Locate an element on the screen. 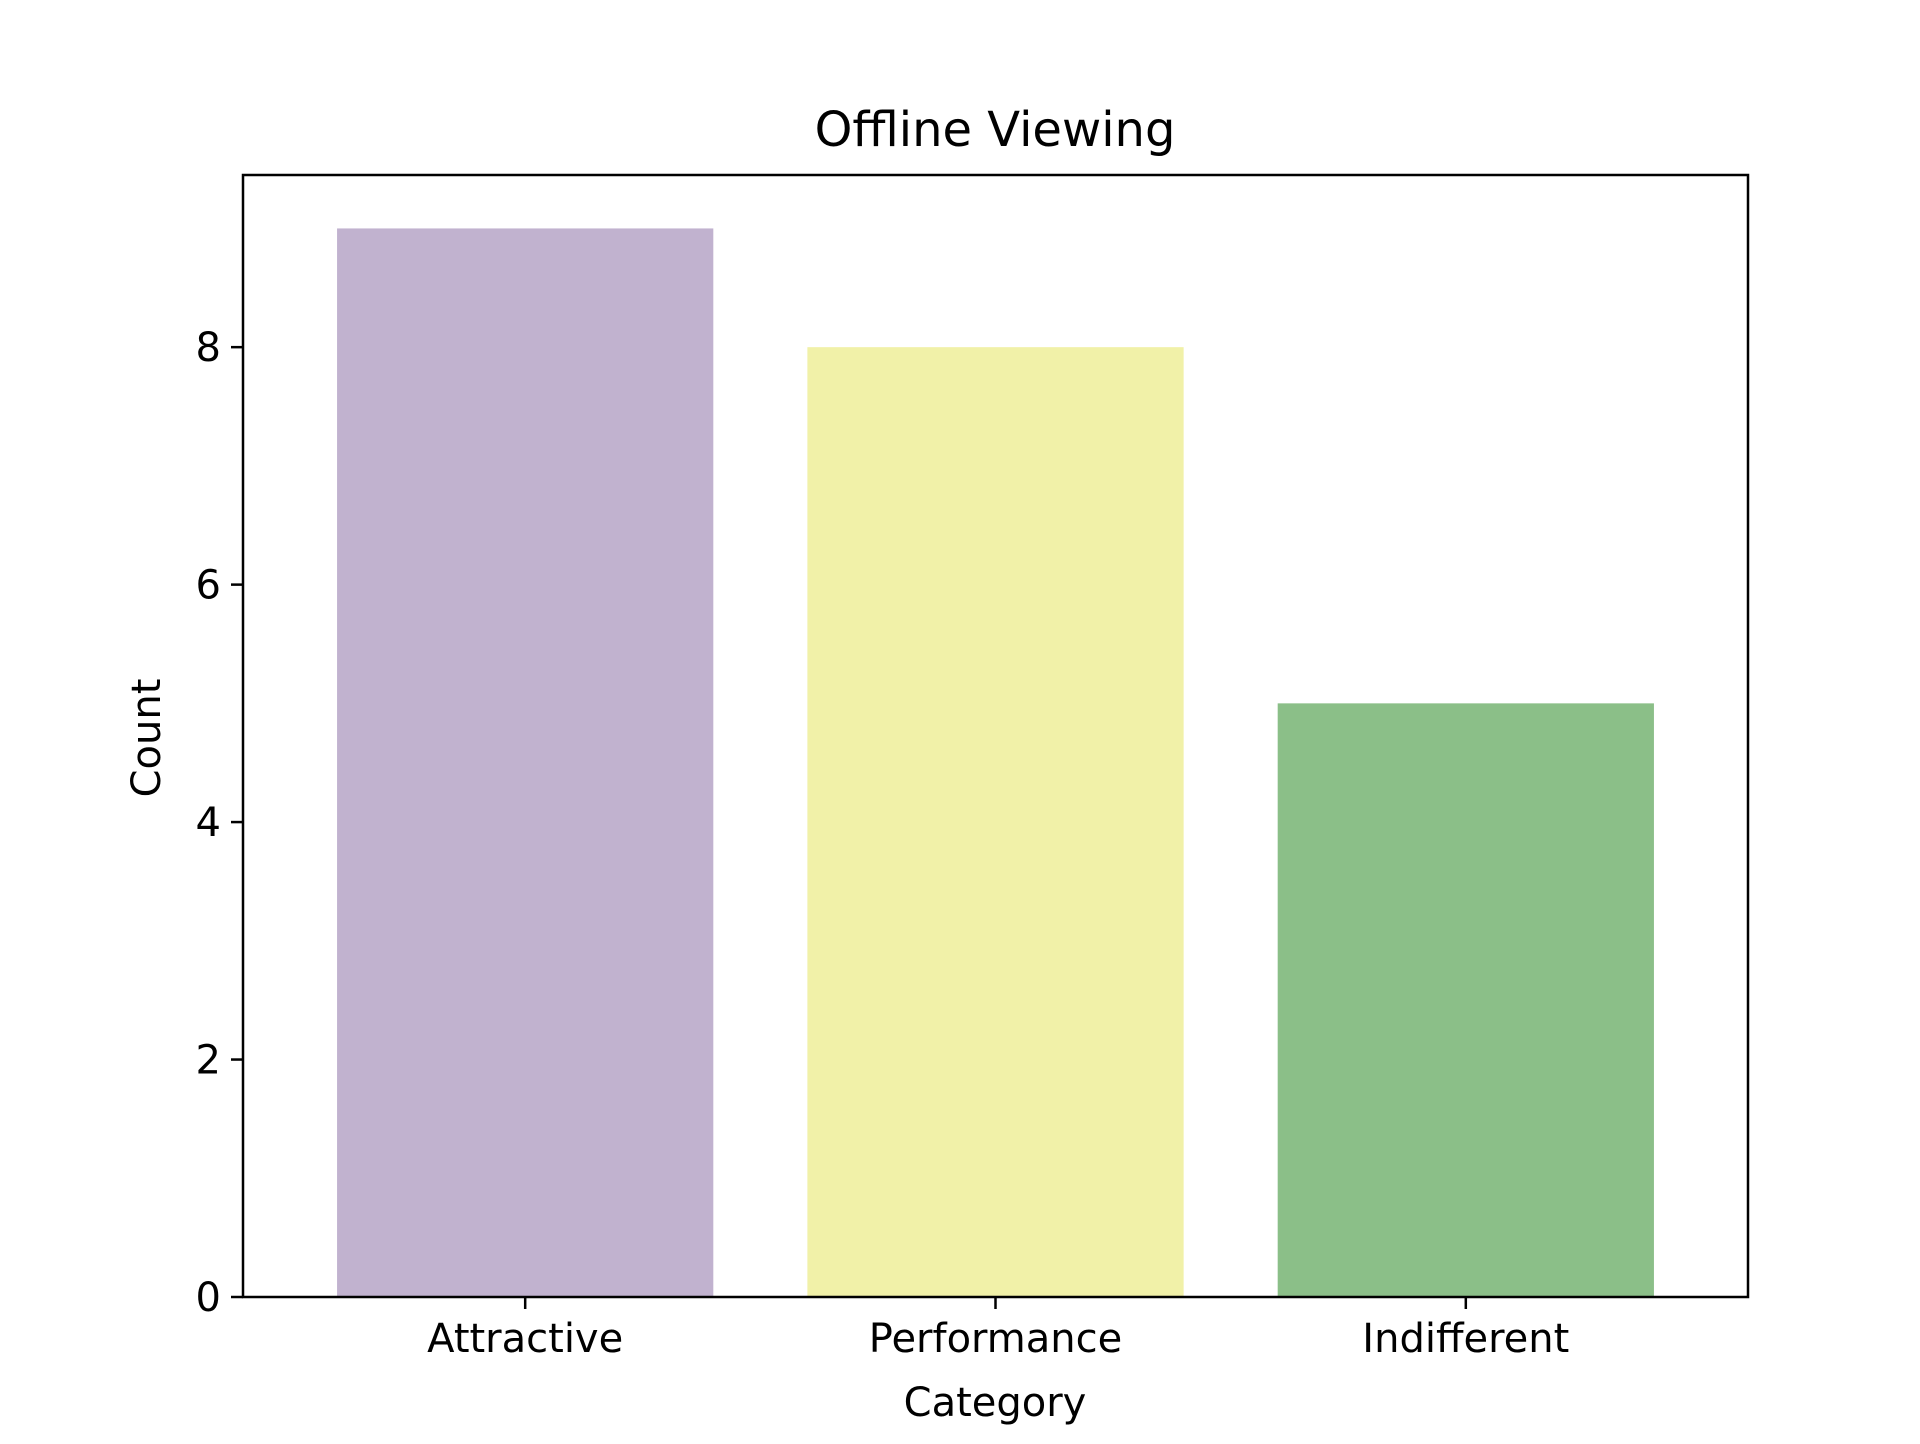 This screenshot has width=1920, height=1444. y-tick-label: 2 is located at coordinates (208, 1061).